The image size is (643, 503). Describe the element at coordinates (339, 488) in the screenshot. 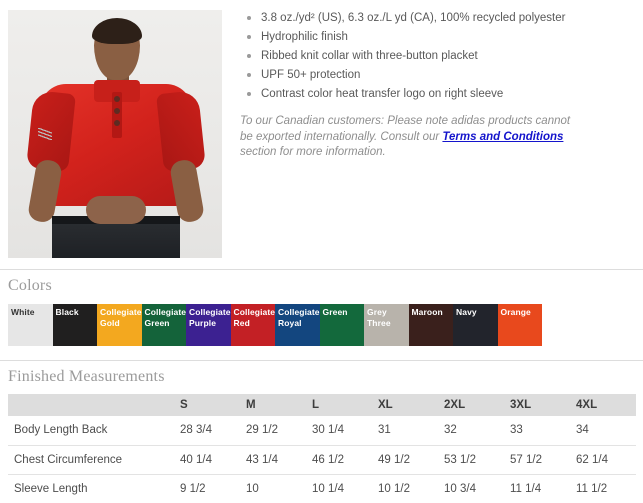

I see `cell-l: 10 1/4` at that location.